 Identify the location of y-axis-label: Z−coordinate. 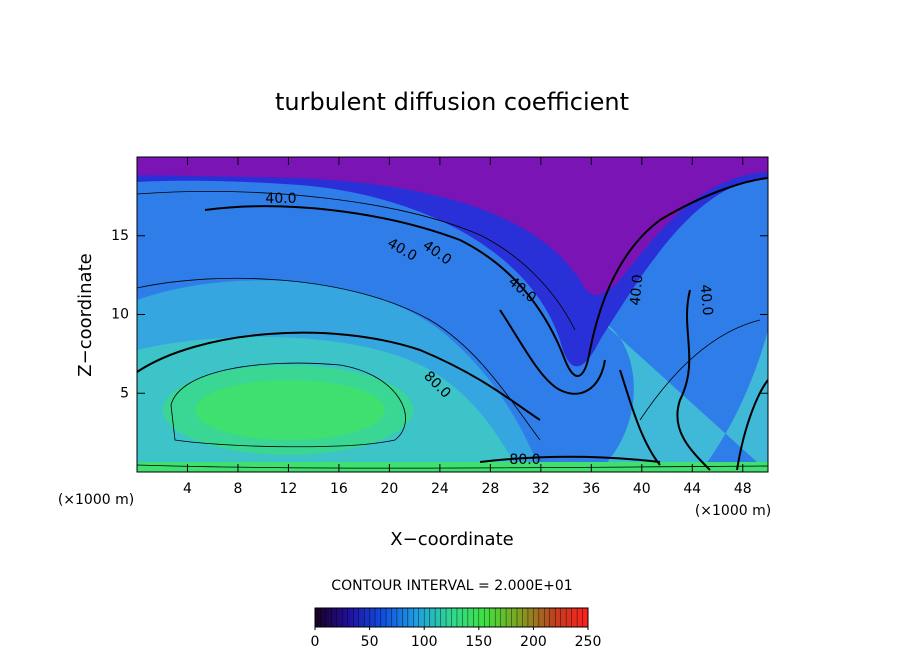
(85, 314).